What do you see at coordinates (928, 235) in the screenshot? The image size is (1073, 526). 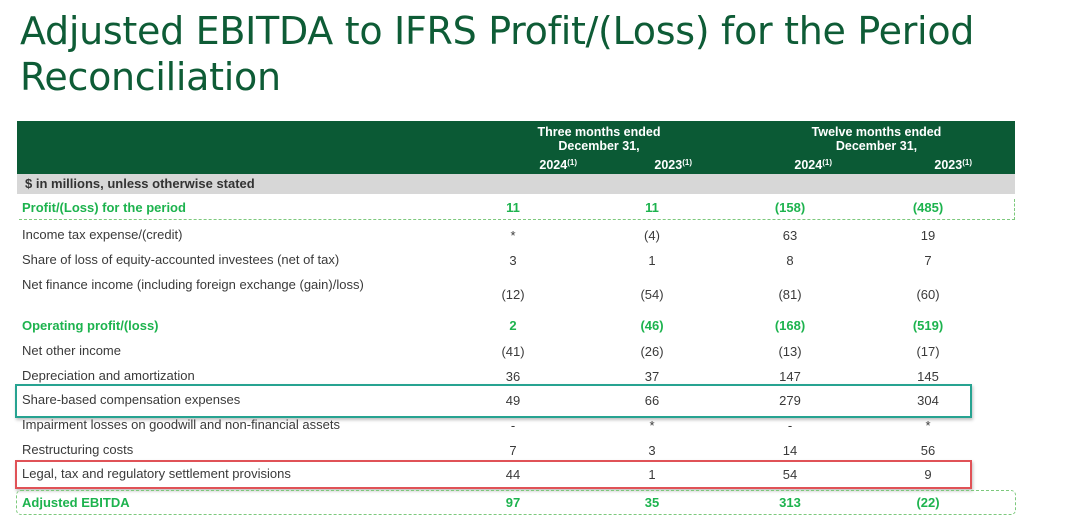 I see `row-value: 19` at bounding box center [928, 235].